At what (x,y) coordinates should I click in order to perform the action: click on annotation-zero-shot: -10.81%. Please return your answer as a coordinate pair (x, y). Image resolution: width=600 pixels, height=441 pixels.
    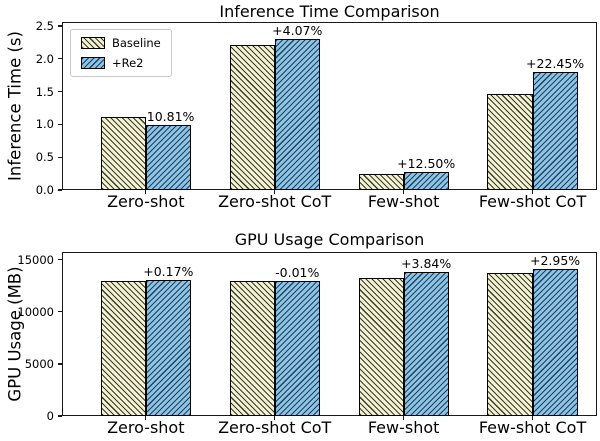
    Looking at the image, I should click on (168, 117).